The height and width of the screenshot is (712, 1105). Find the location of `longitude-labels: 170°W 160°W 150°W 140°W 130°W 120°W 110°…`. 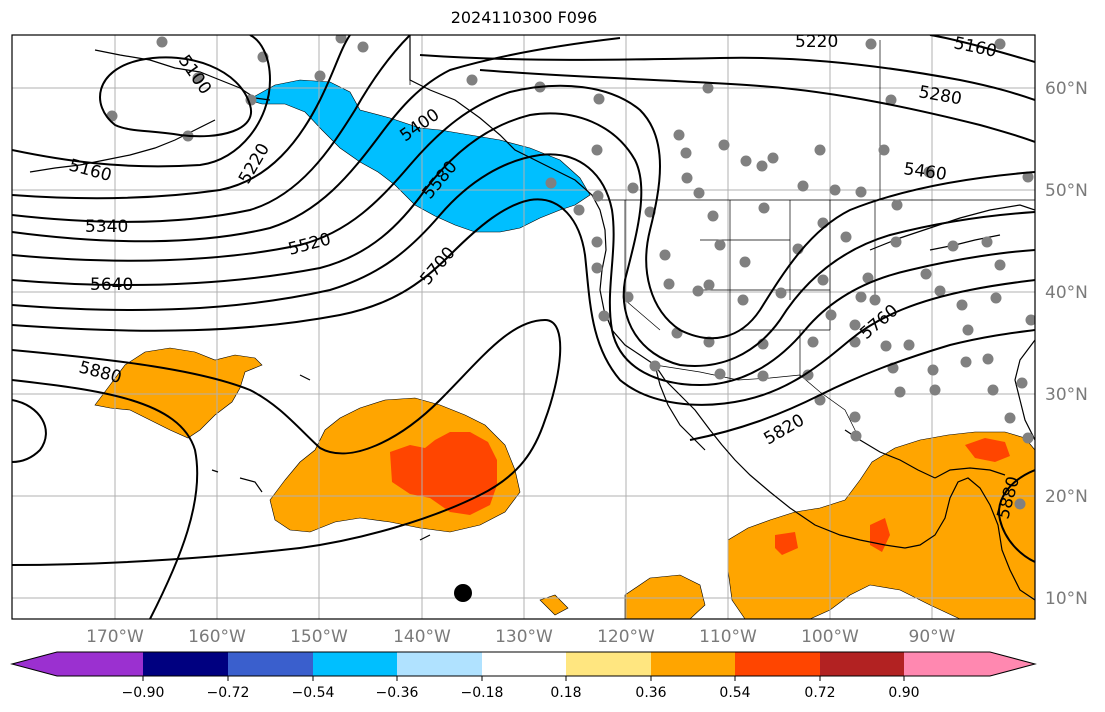

longitude-labels: 170°W 160°W 150°W 140°W 130°W 120°W 110°… is located at coordinates (521, 637).